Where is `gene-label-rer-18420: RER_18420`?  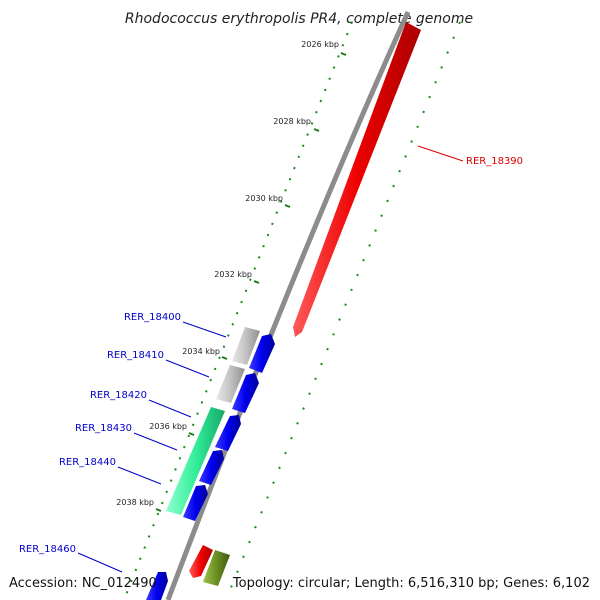
gene-label-rer-18420: RER_18420 is located at coordinates (118, 395).